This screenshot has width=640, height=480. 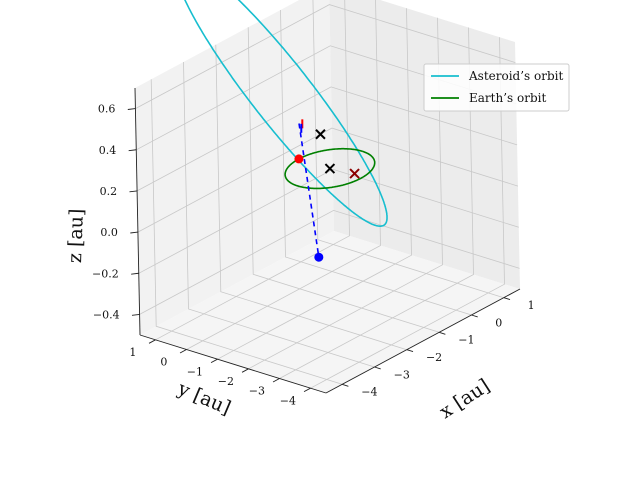 I want to click on z-tick-label-0: −0.4, so click(x=106, y=314).